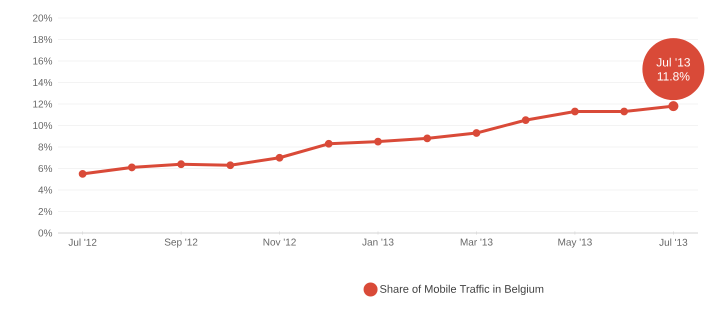  Describe the element at coordinates (42, 82) in the screenshot. I see `y-tick-label: 14%` at that location.